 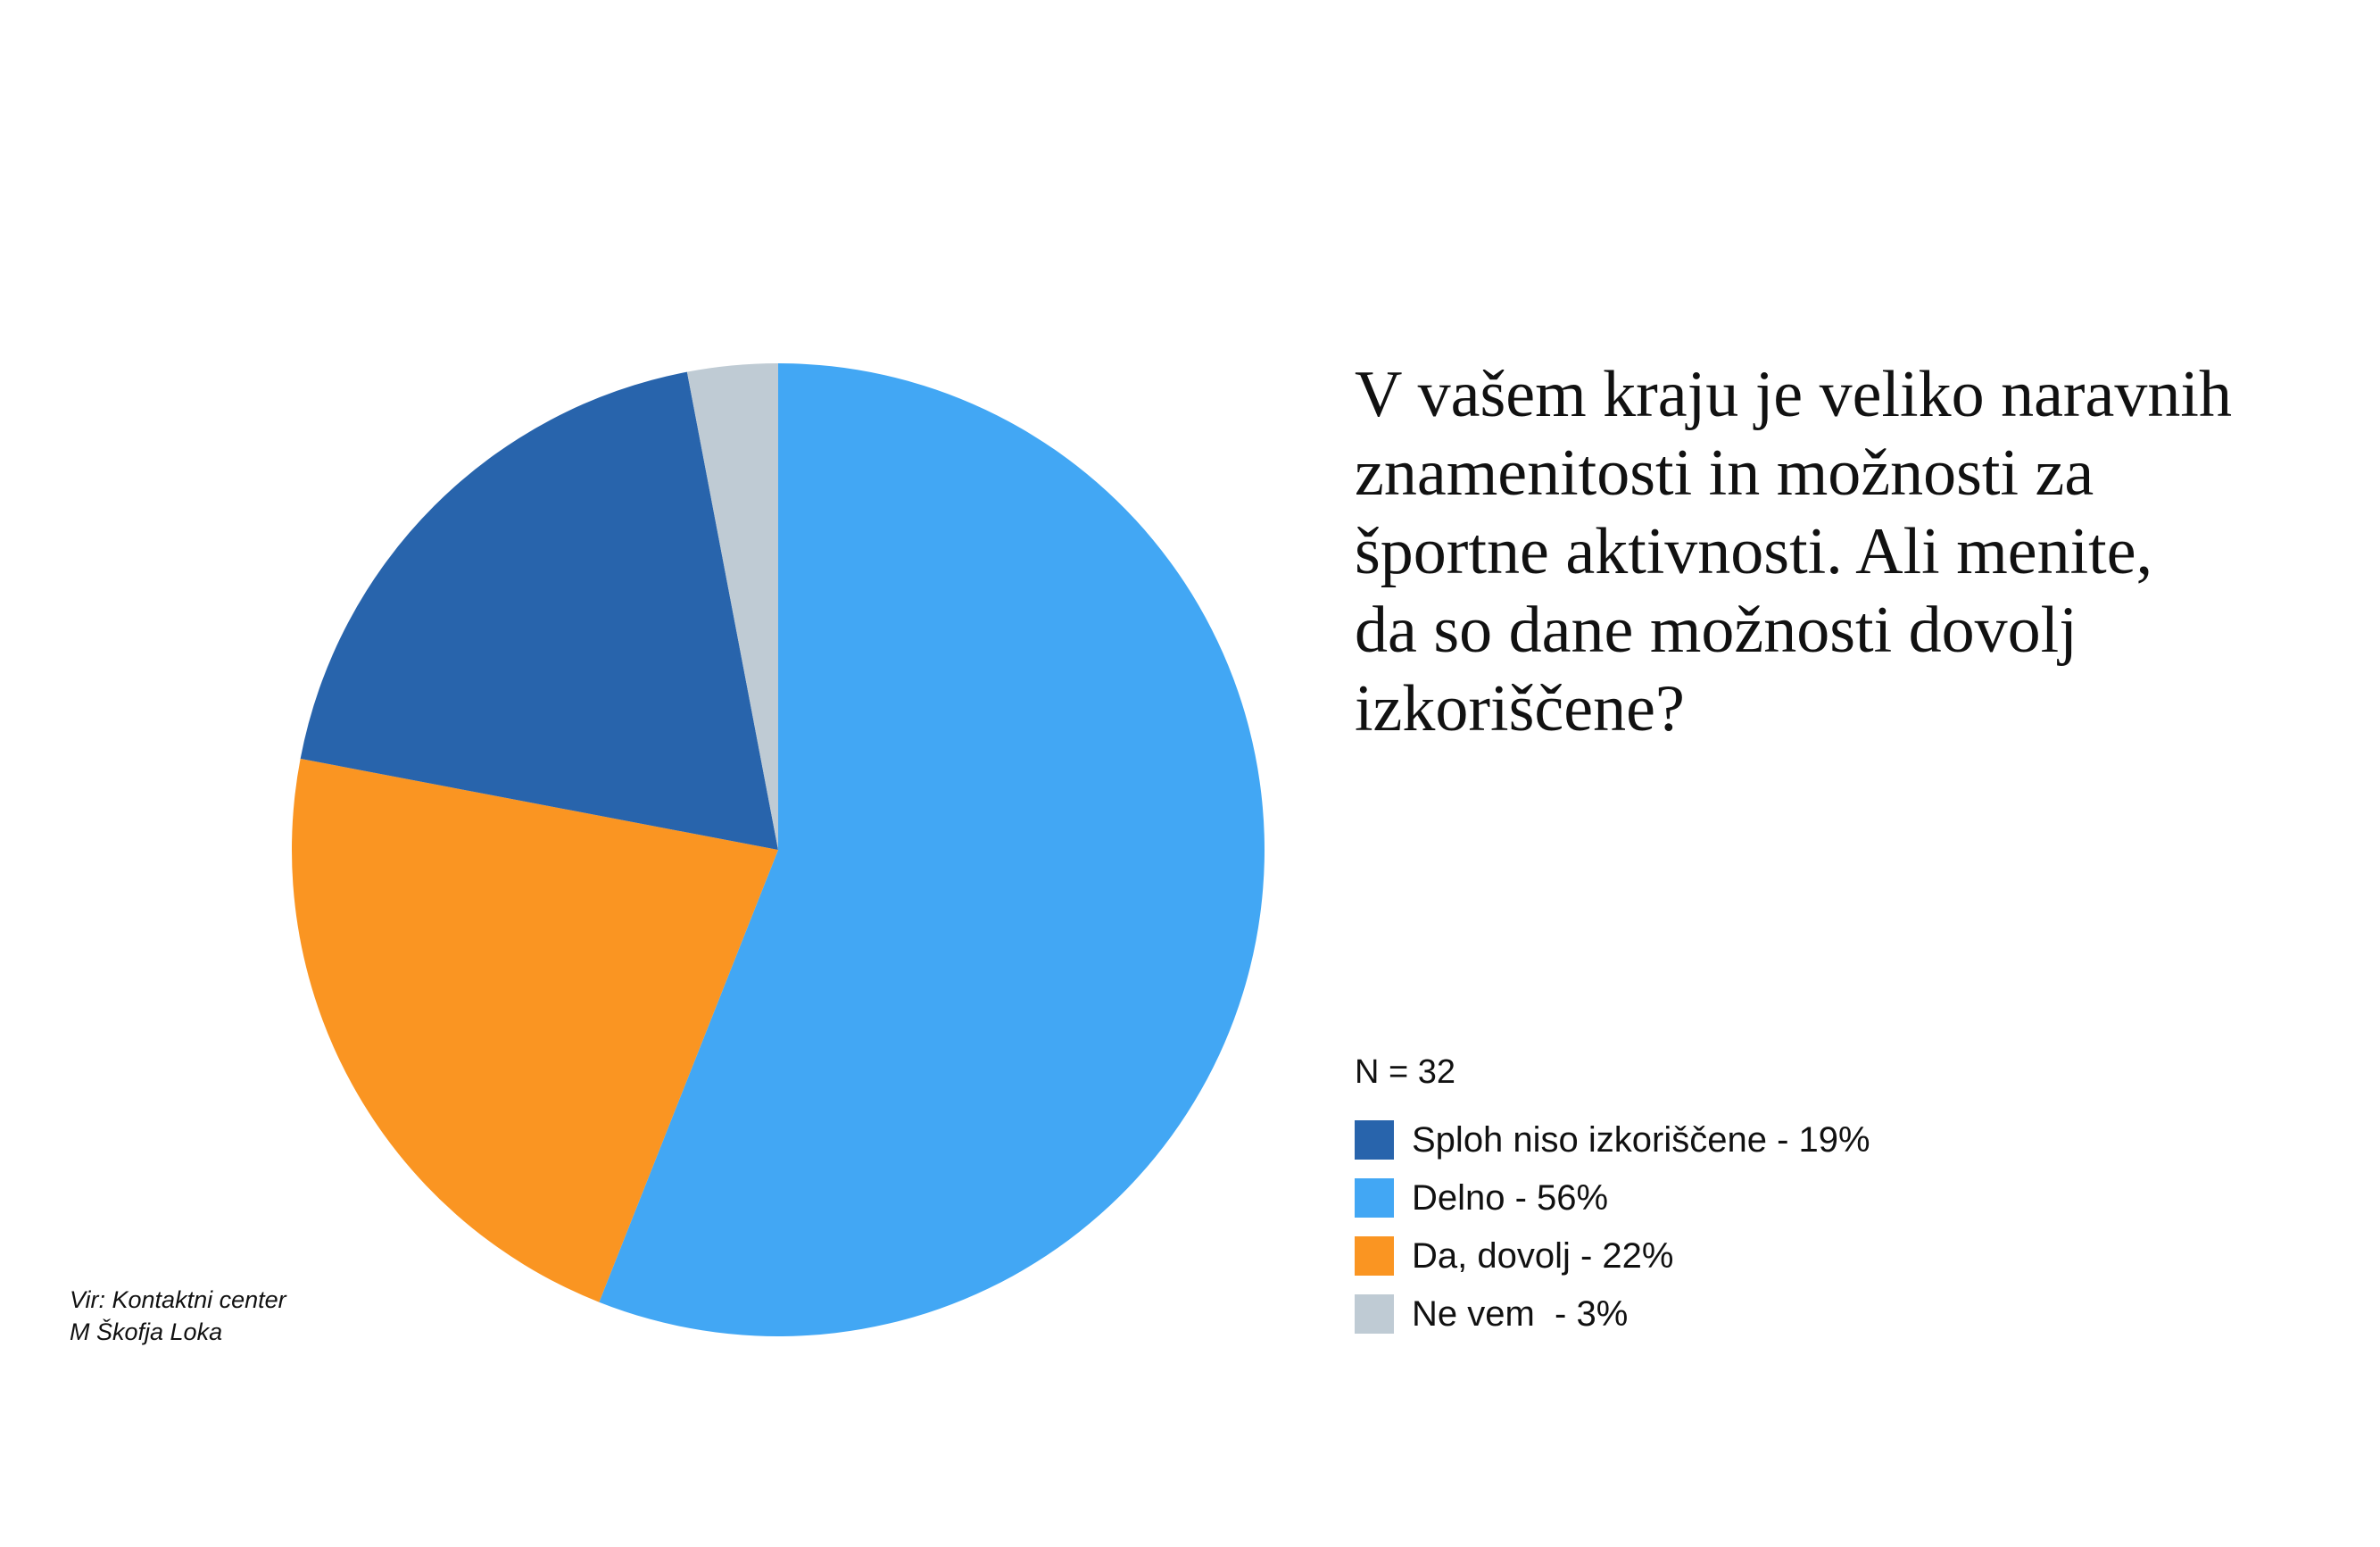 I want to click on legend-swatch-sploh-niso, so click(x=1375, y=1140).